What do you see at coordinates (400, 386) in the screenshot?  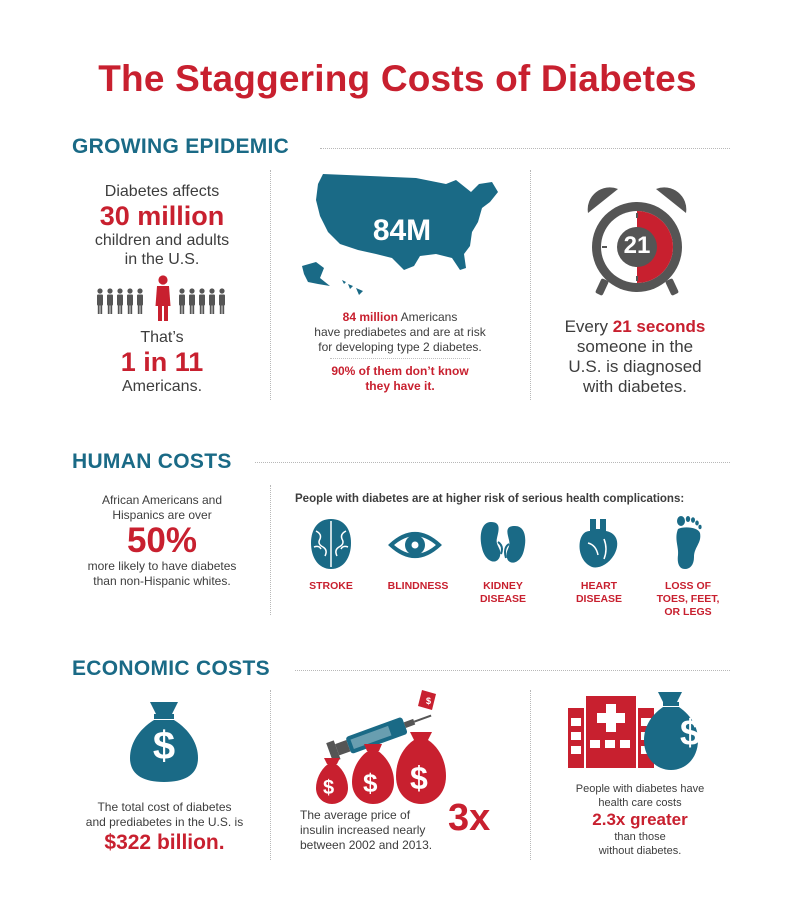 I see `dont-know-text: they have it.` at bounding box center [400, 386].